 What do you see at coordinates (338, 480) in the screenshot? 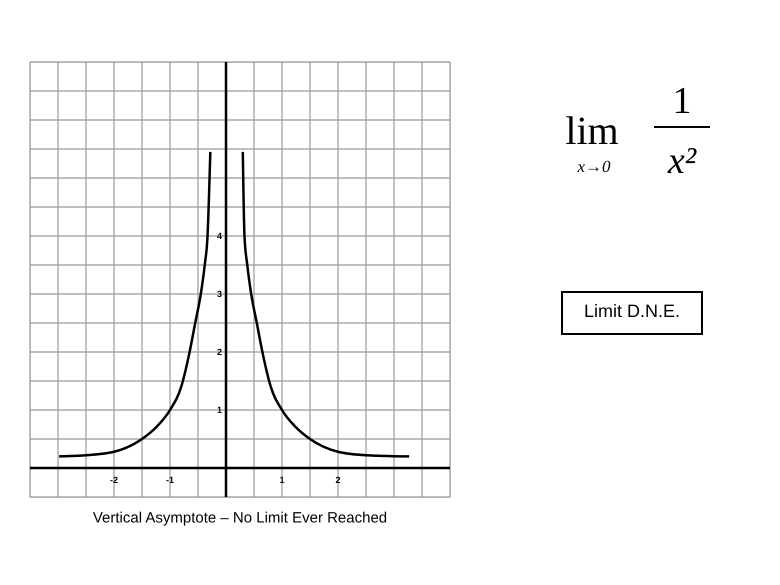
I see `x-tick-label: 2` at bounding box center [338, 480].